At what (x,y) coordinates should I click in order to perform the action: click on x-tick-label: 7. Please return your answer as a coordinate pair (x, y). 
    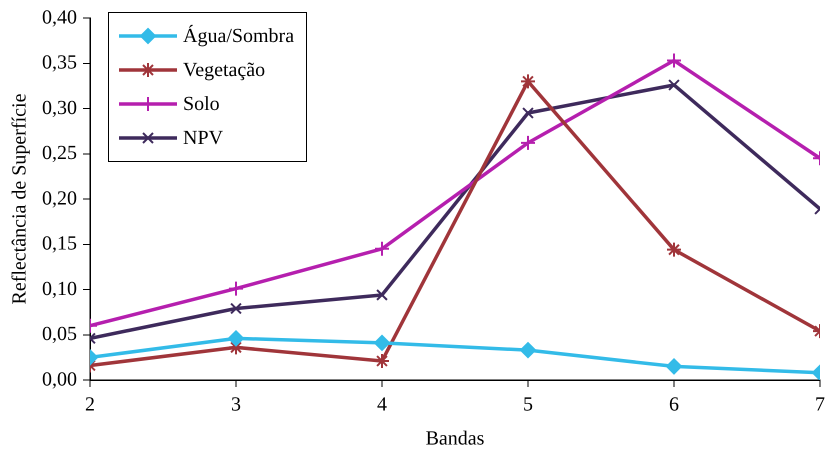
    Looking at the image, I should click on (820, 404).